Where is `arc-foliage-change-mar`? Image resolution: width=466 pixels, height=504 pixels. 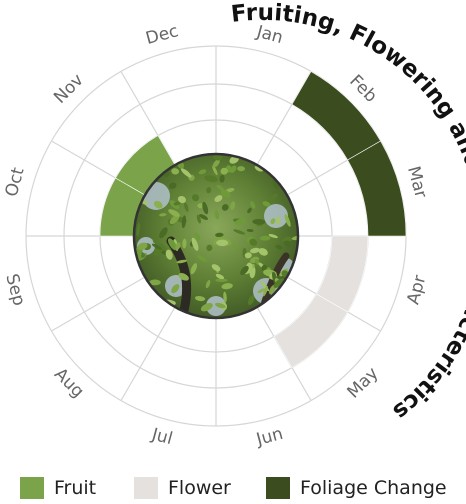 arc-foliage-change-mar is located at coordinates (377, 188).